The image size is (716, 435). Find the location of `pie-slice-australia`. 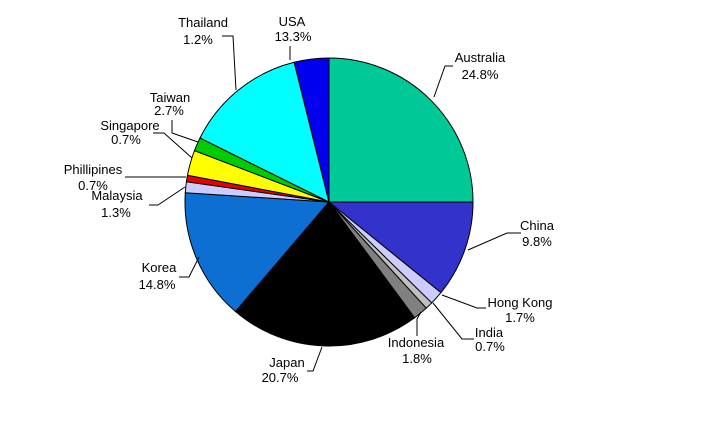

pie-slice-australia is located at coordinates (401, 130).